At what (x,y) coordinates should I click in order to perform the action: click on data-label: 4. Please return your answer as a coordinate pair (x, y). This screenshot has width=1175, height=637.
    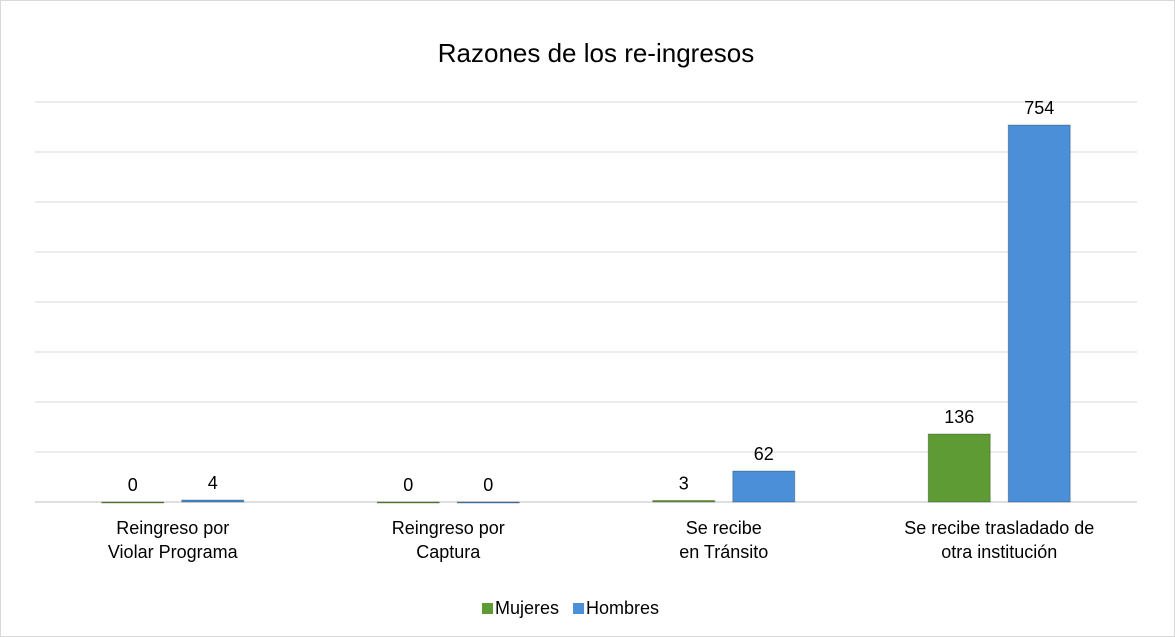
    Looking at the image, I should click on (213, 483).